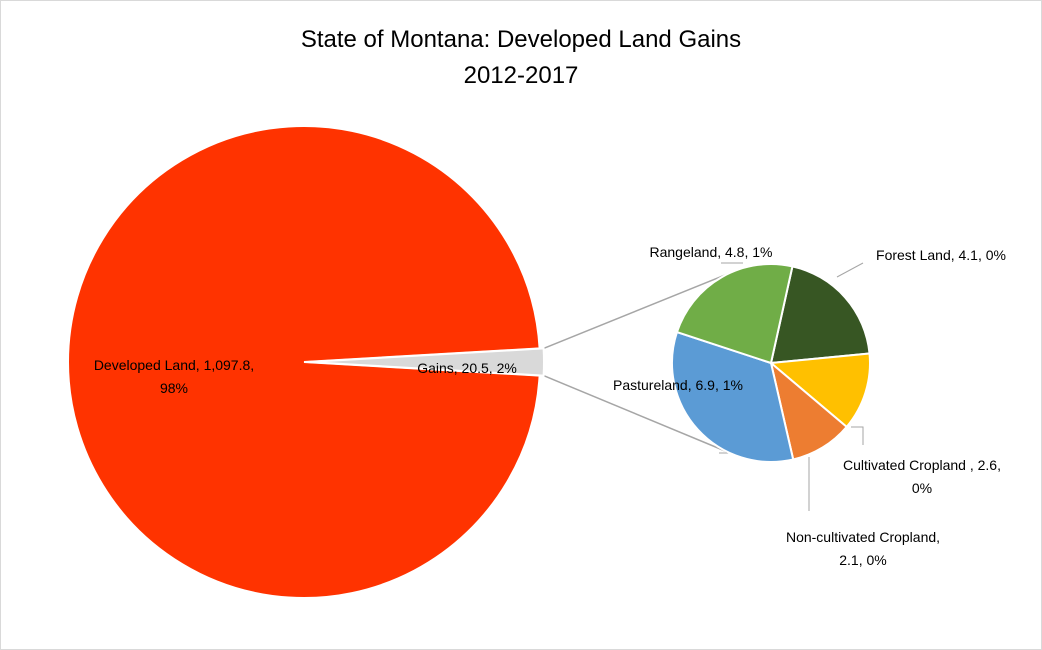 The width and height of the screenshot is (1042, 650). I want to click on data-label-cultivated-cropland: Cultivated Cropland , 2.6, 0%, so click(922, 476).